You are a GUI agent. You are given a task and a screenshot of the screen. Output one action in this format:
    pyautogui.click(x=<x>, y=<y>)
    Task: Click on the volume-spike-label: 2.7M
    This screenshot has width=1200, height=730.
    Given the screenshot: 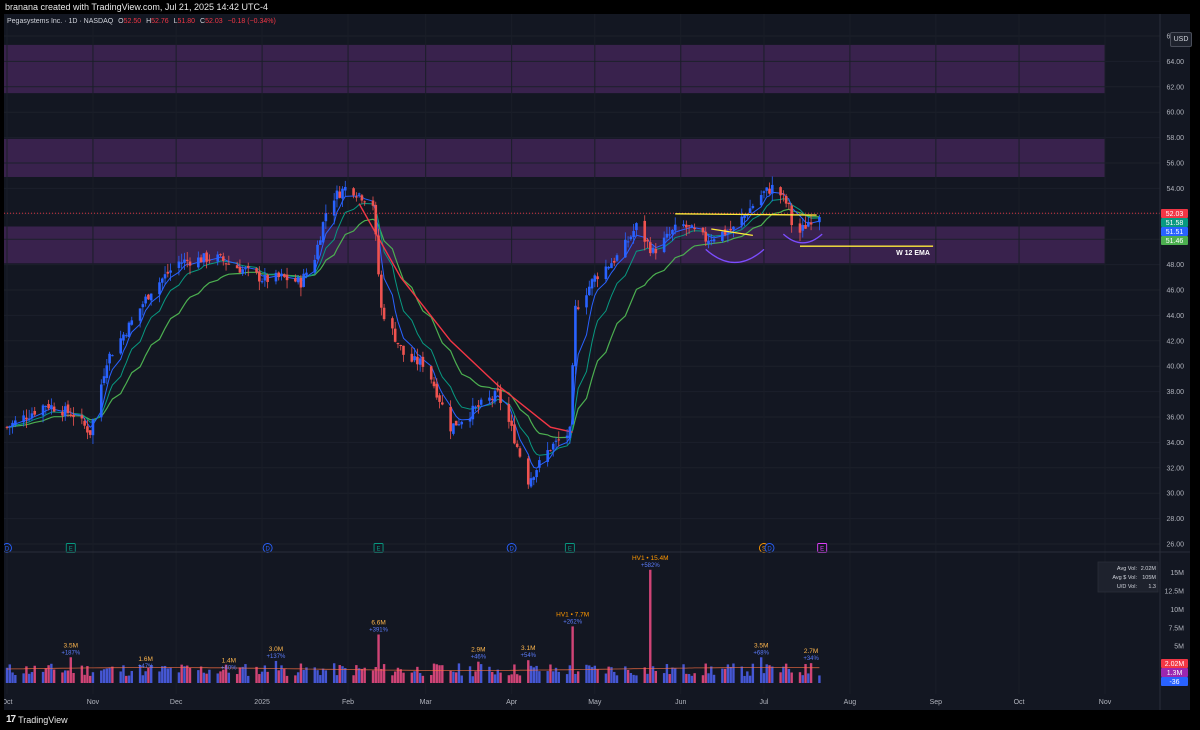 What is the action you would take?
    pyautogui.click(x=811, y=651)
    